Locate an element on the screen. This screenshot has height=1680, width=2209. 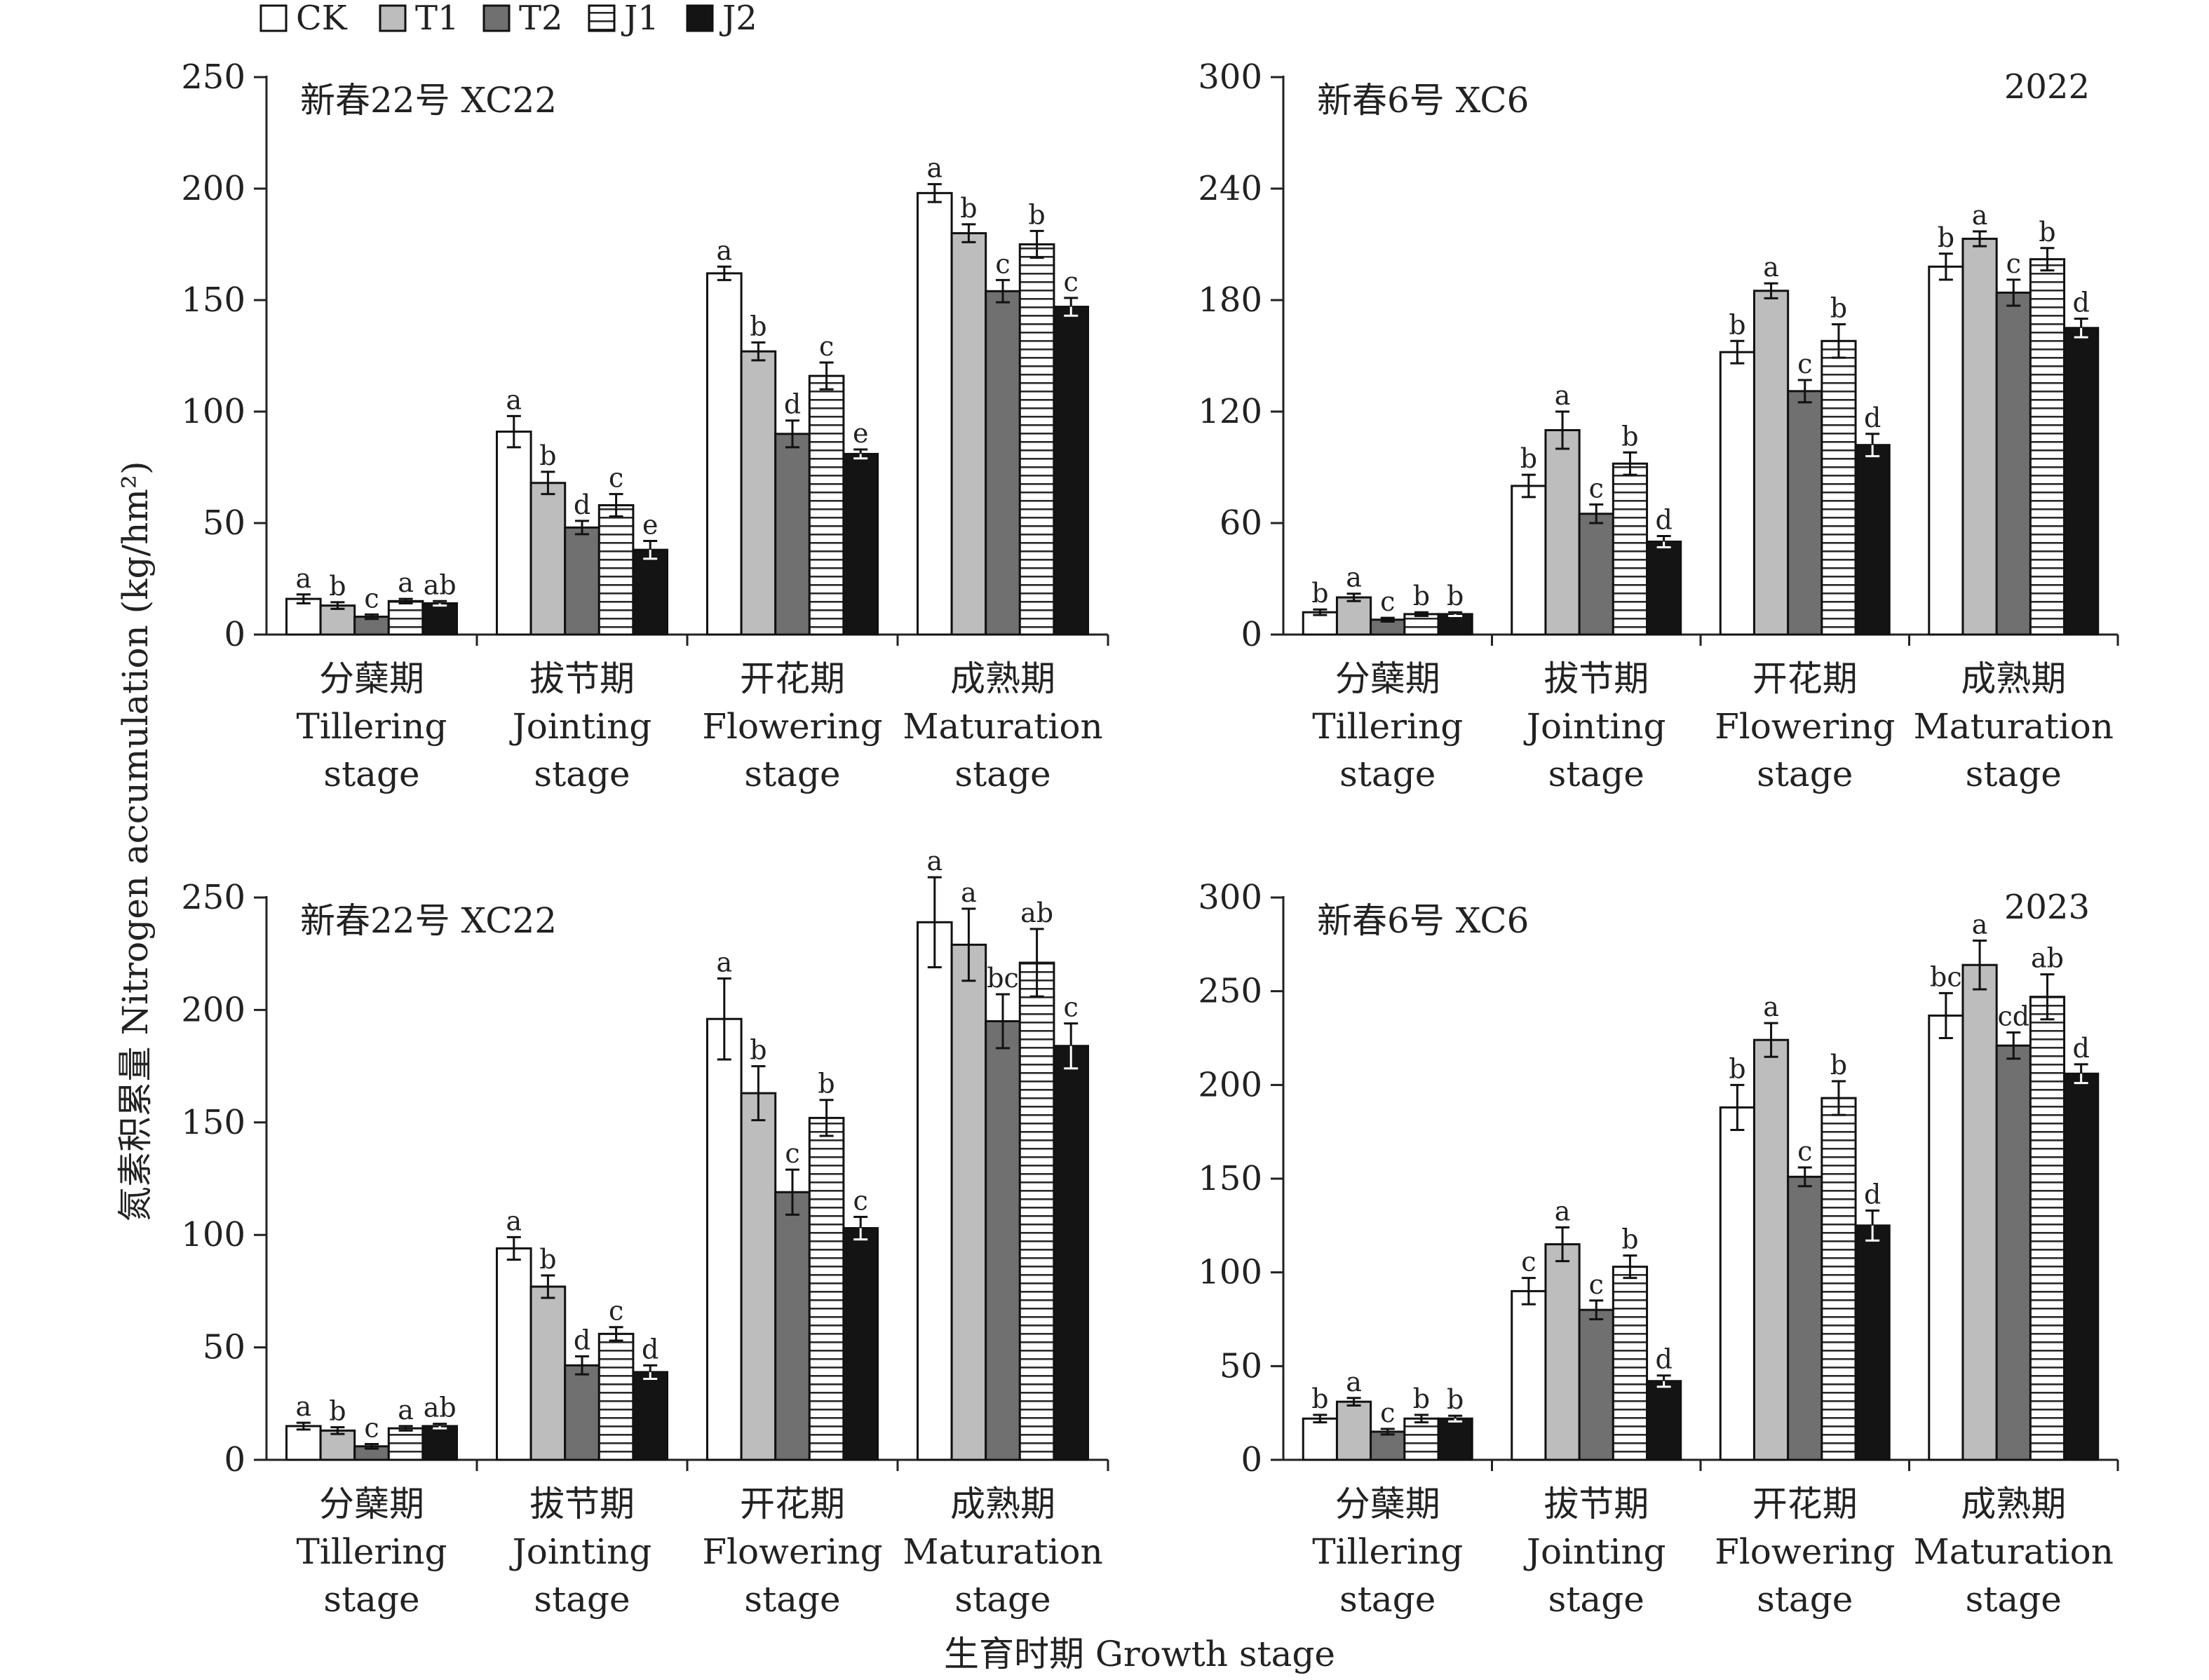
significance-letter: ab is located at coordinates (1036, 912).